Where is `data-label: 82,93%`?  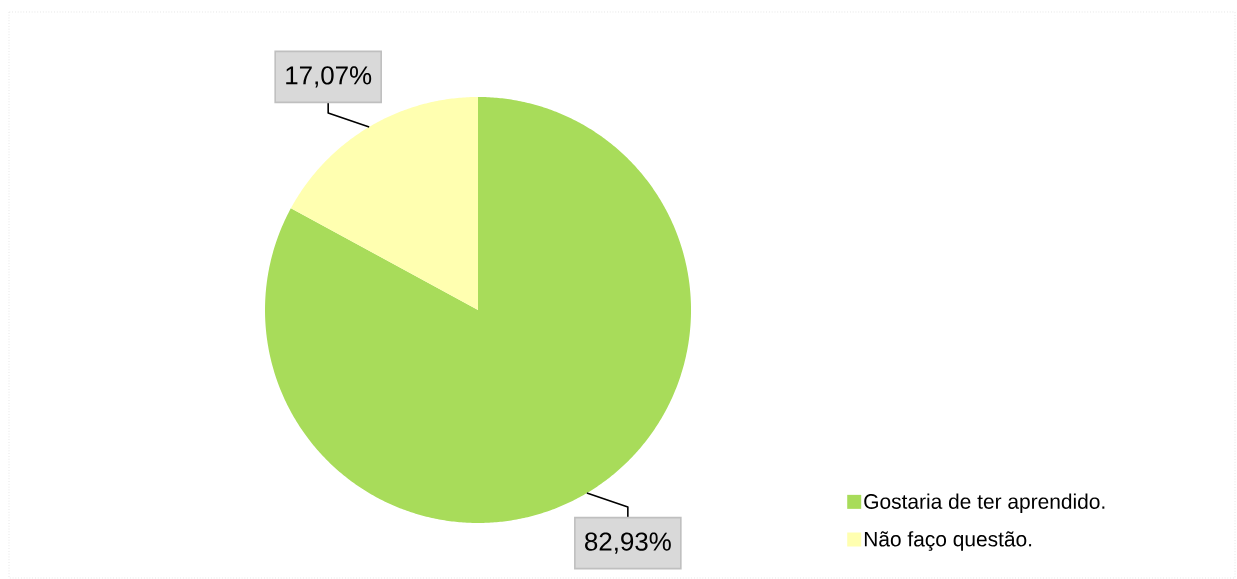 data-label: 82,93% is located at coordinates (628, 543).